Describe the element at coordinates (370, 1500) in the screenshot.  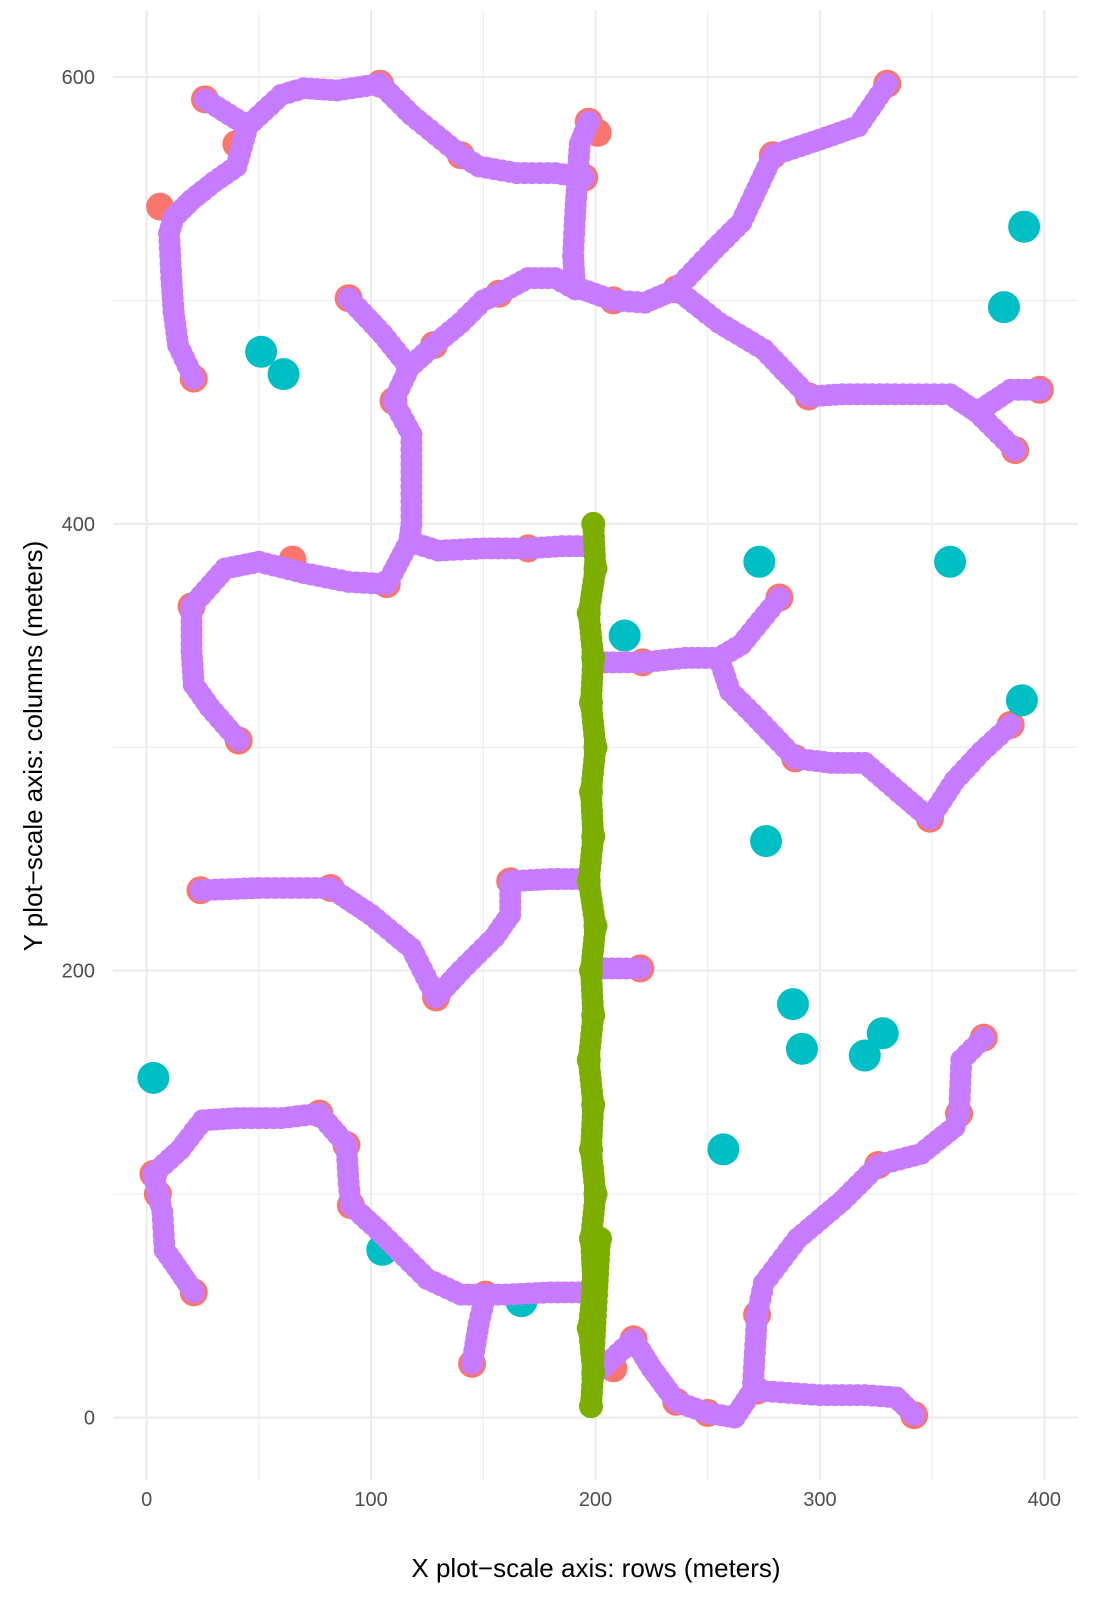
I see `x-tick-label: 100` at that location.